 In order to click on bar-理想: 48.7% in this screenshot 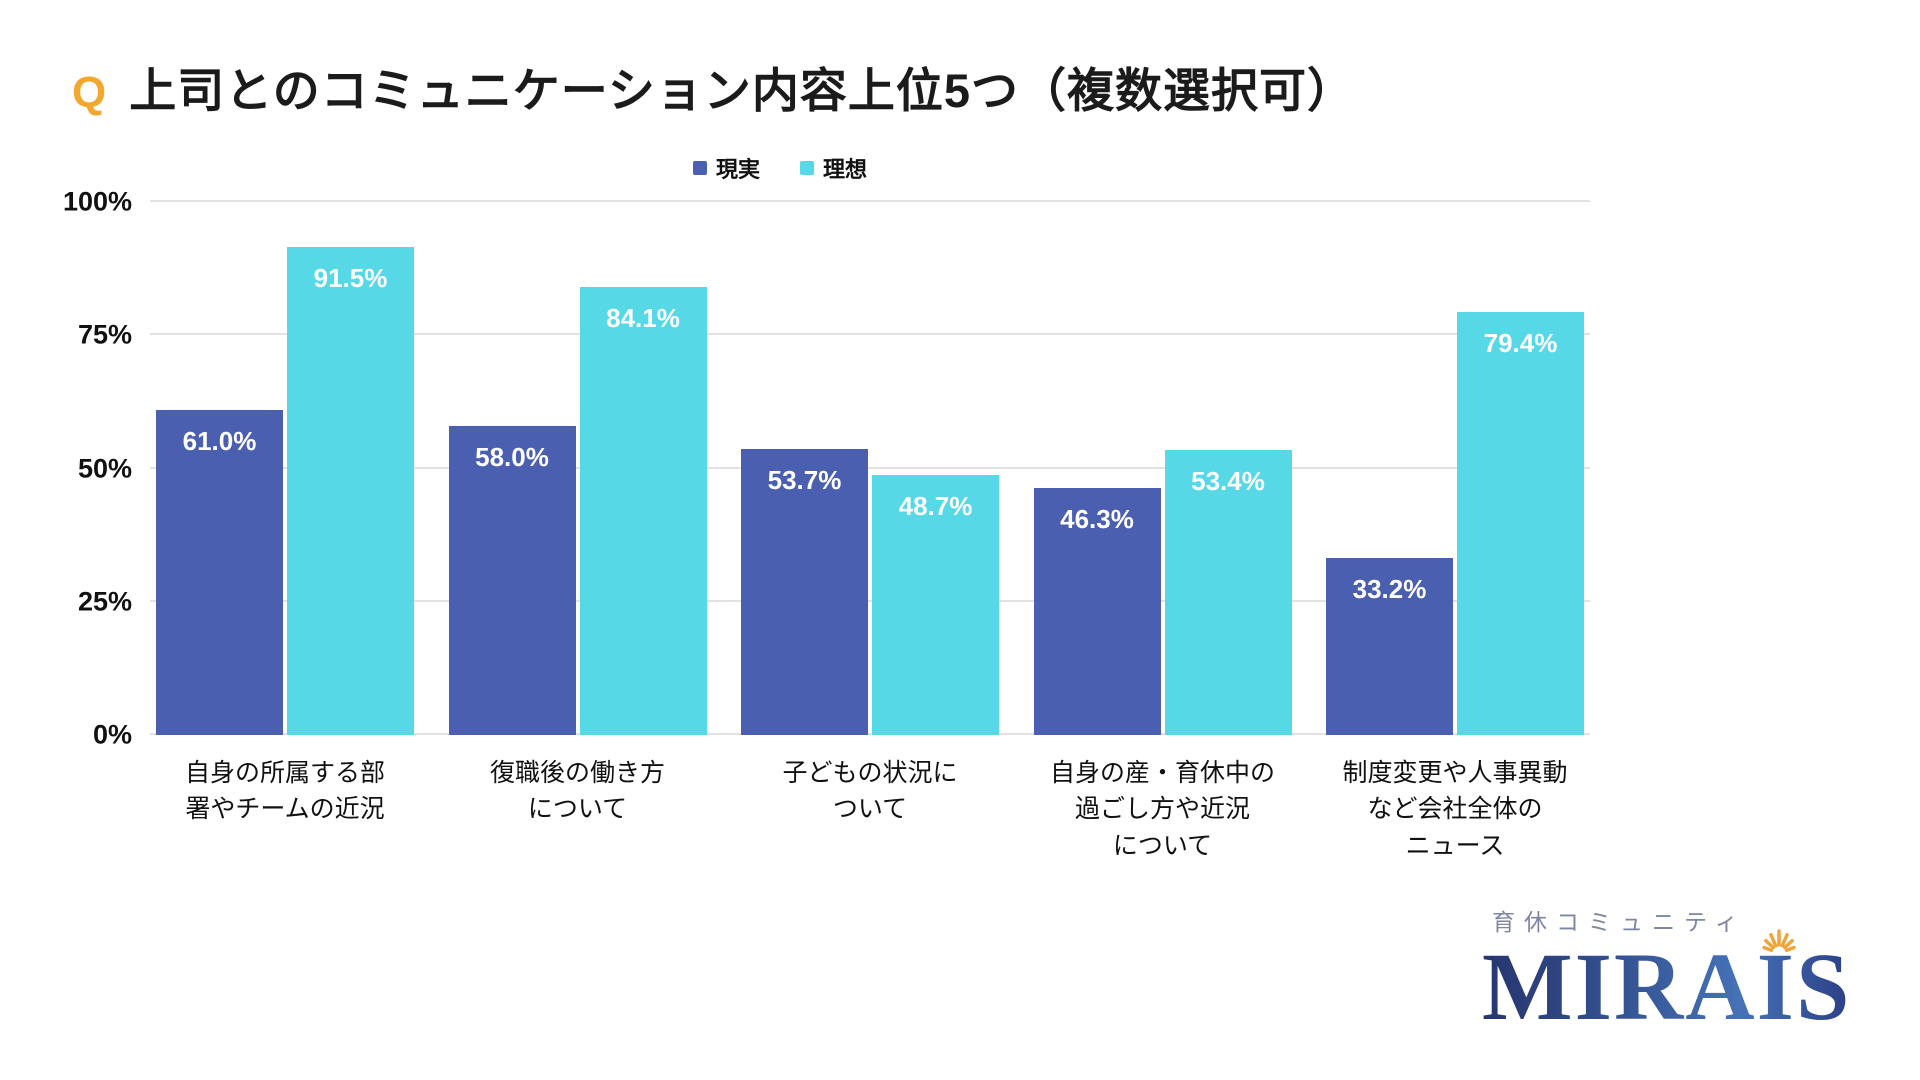, I will do `click(935, 605)`.